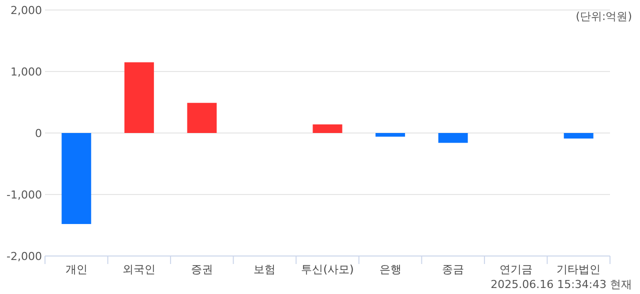 The width and height of the screenshot is (640, 294). What do you see at coordinates (201, 269) in the screenshot?
I see `x-tick-label: 증권` at bounding box center [201, 269].